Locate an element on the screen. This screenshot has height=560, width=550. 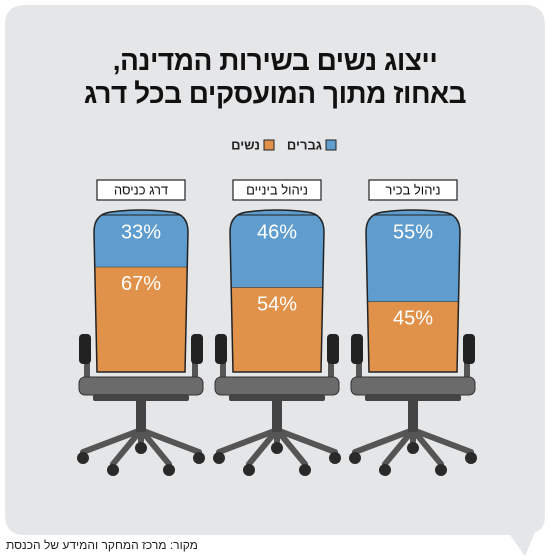
category-label: דרג כניסה is located at coordinates (141, 189).